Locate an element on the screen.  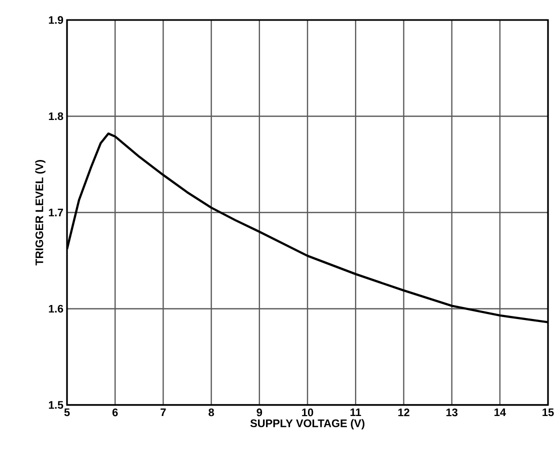
x-tick-label: 9 is located at coordinates (259, 412).